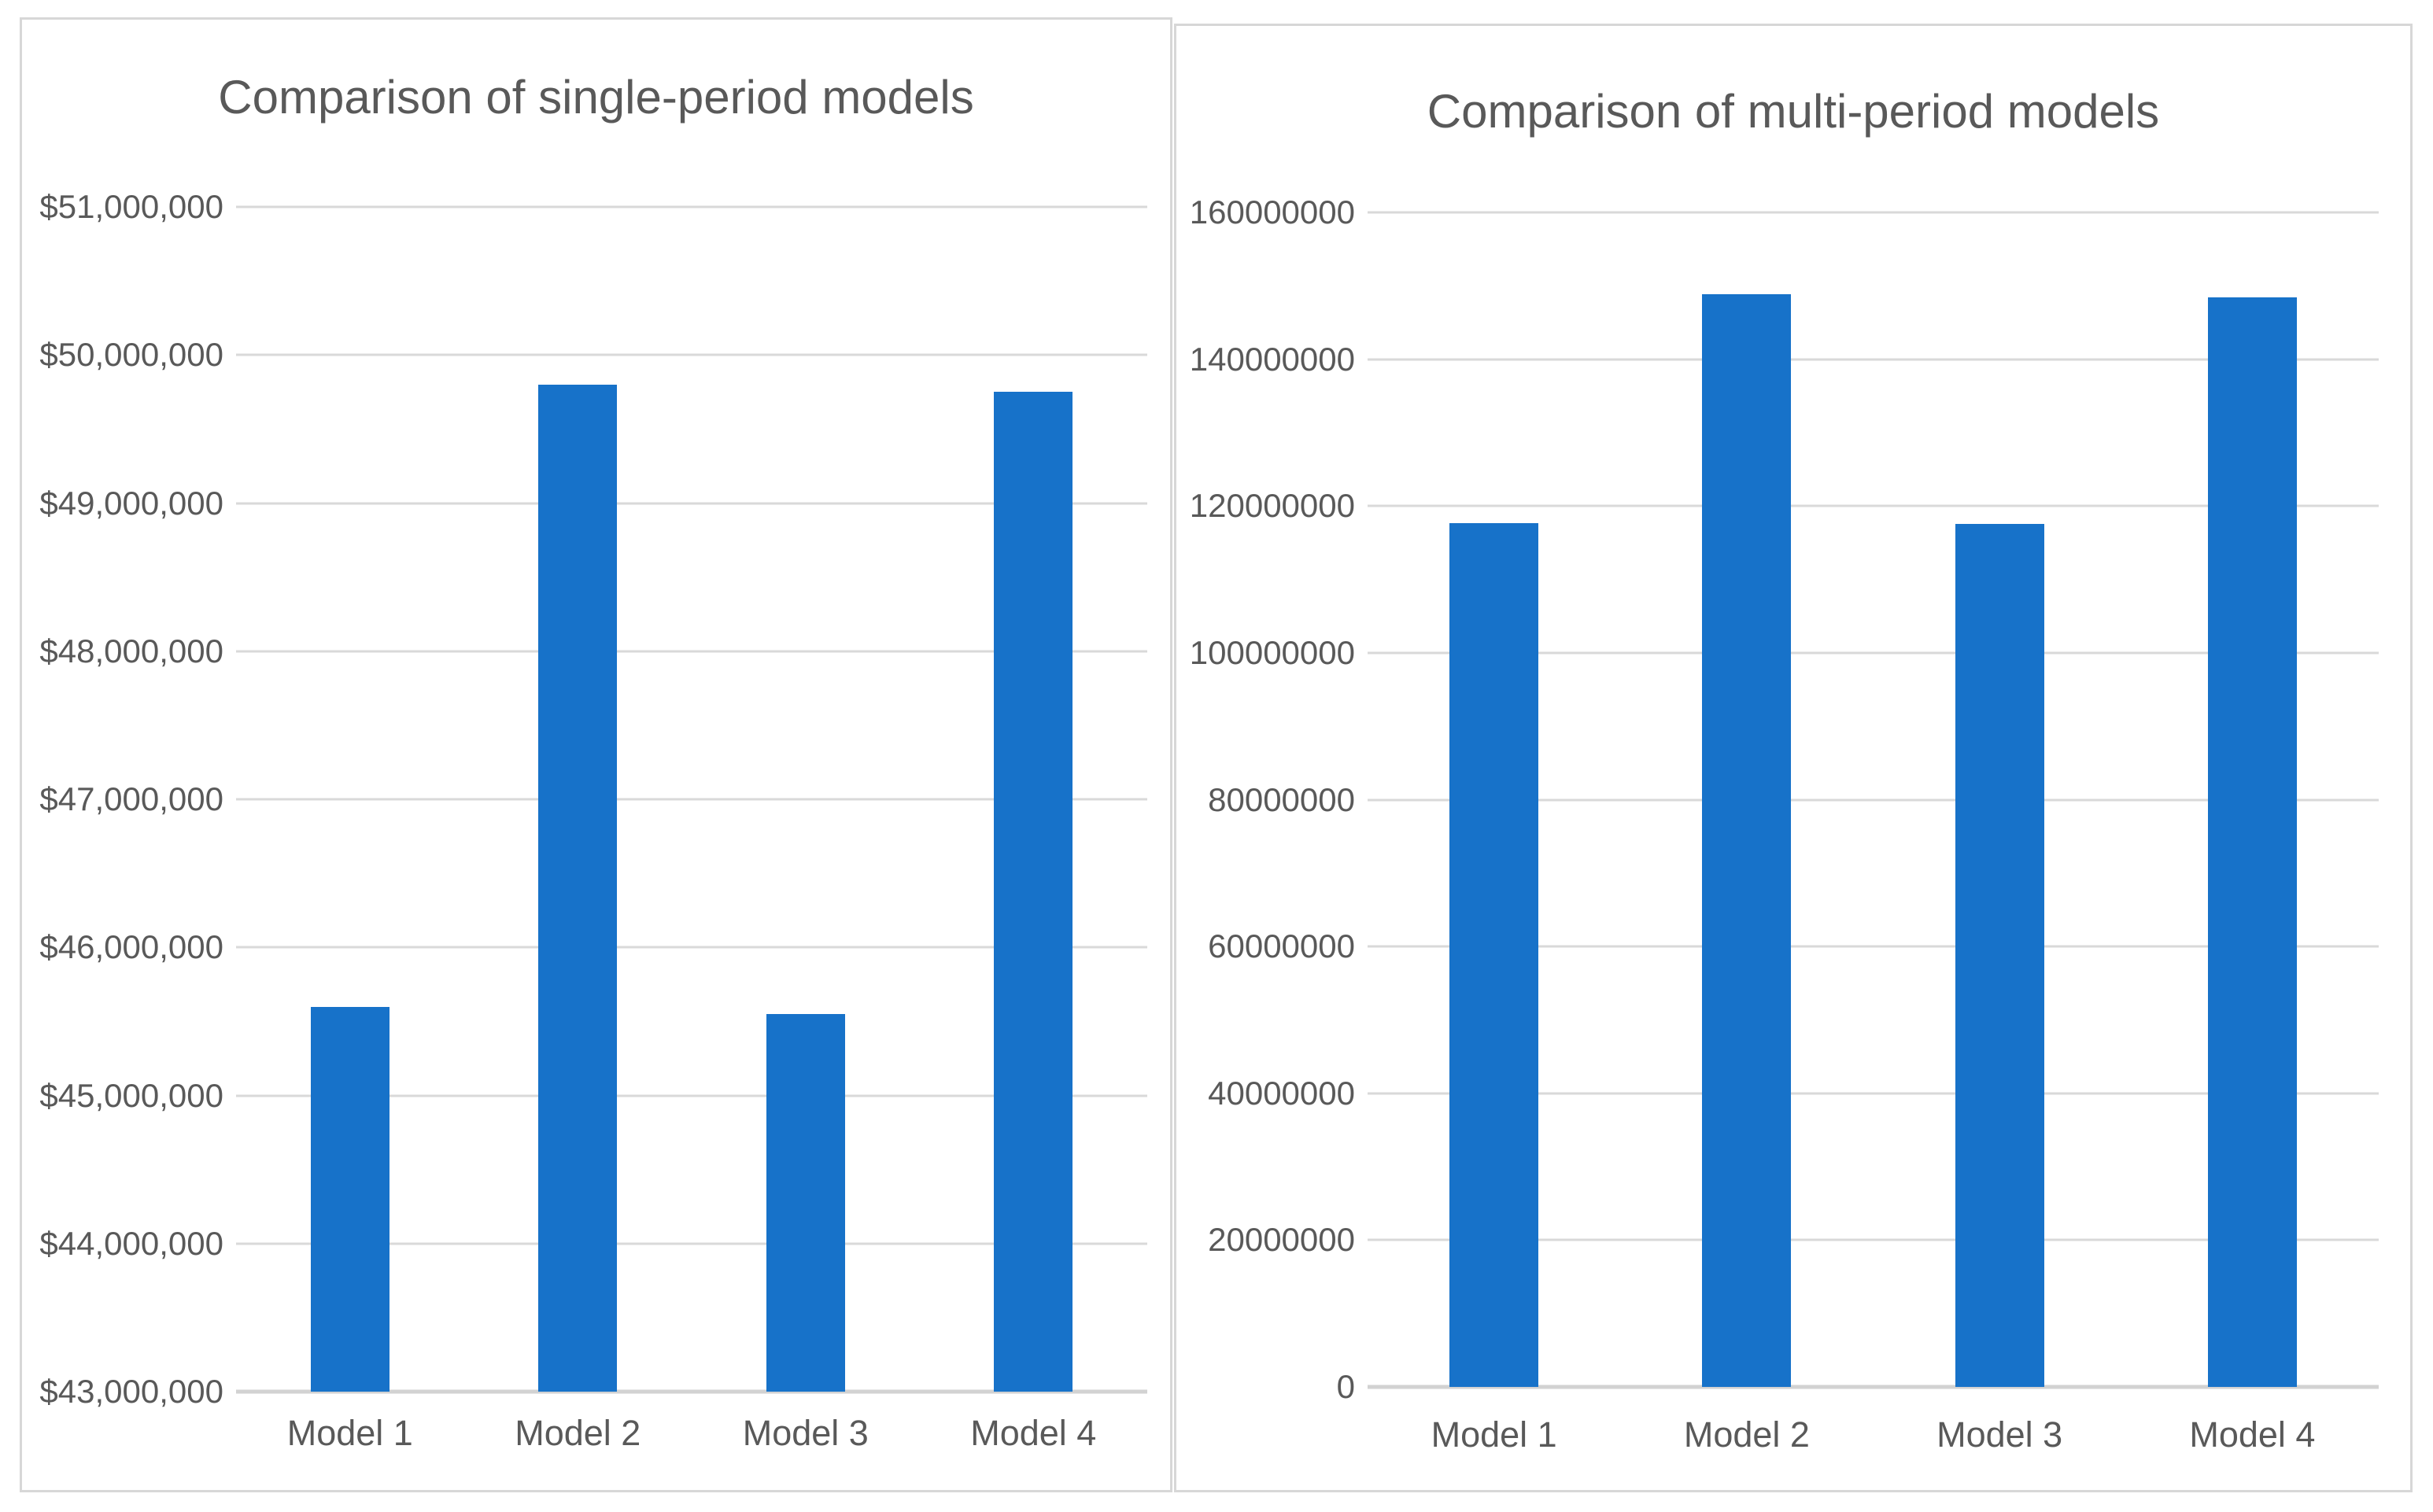 The width and height of the screenshot is (2433, 1512). I want to click on y-axis-tick-label: 20000000, so click(1281, 1240).